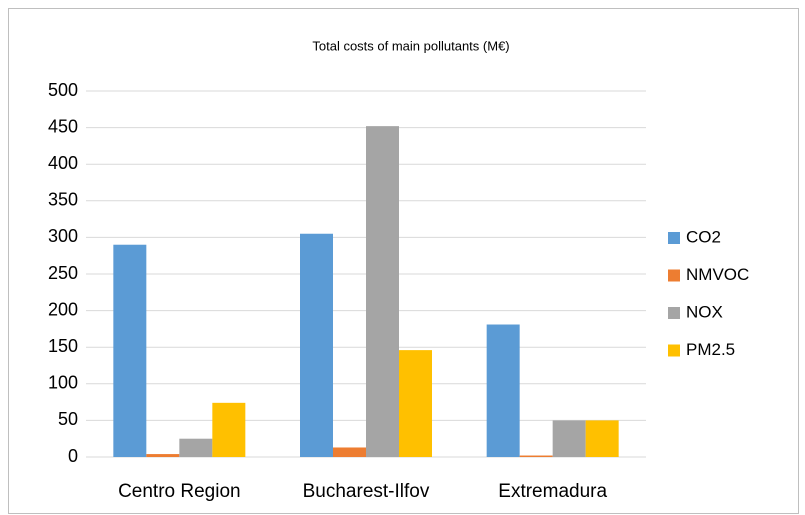 Image resolution: width=805 pixels, height=515 pixels. I want to click on y-tick-label: 200, so click(63, 309).